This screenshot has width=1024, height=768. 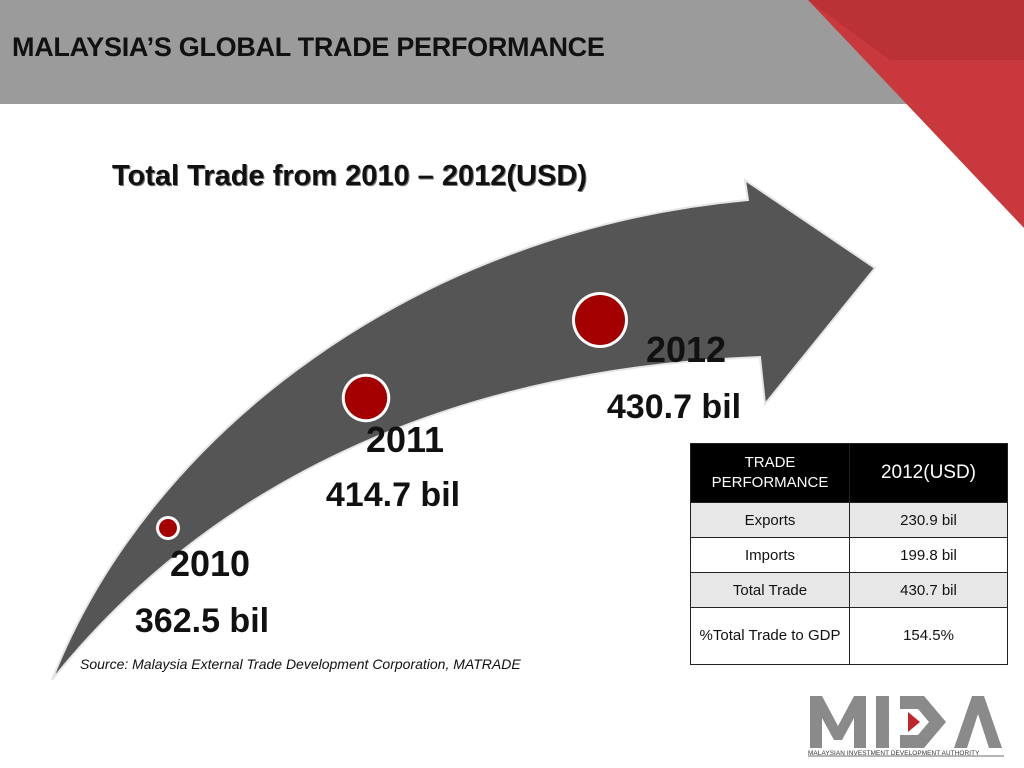 I want to click on logo-red-triangle, so click(x=914, y=722).